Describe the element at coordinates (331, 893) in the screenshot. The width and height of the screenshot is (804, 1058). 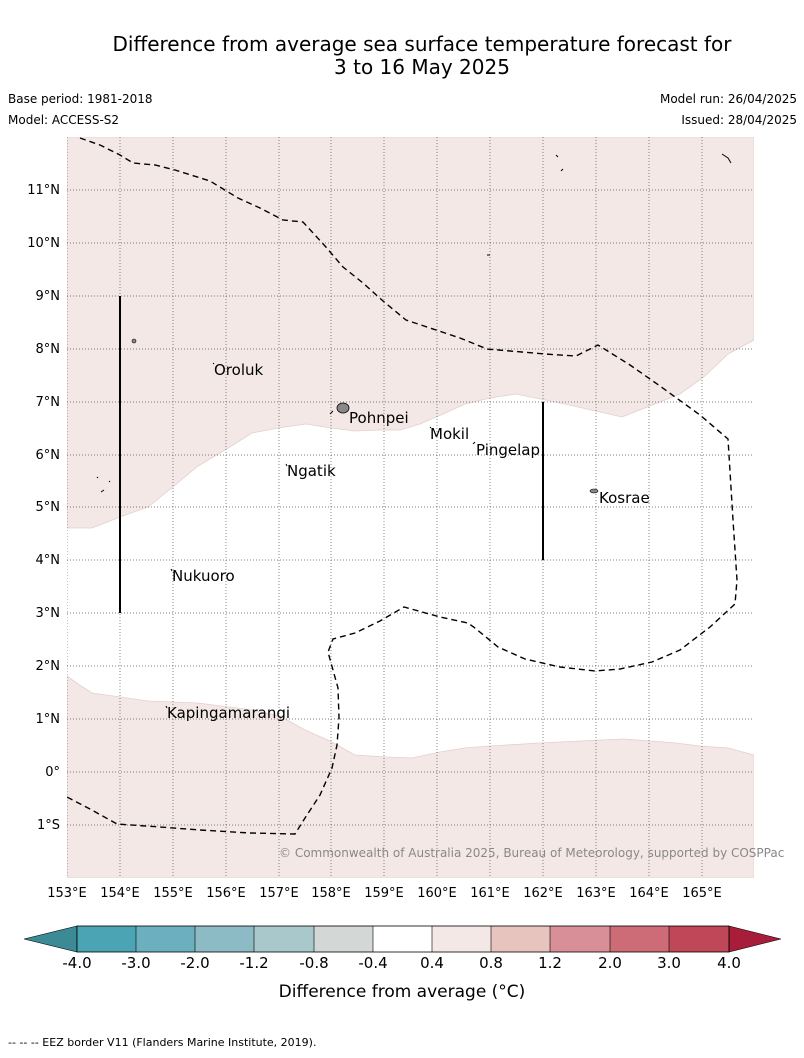
I see `lon-label: 158°E` at that location.